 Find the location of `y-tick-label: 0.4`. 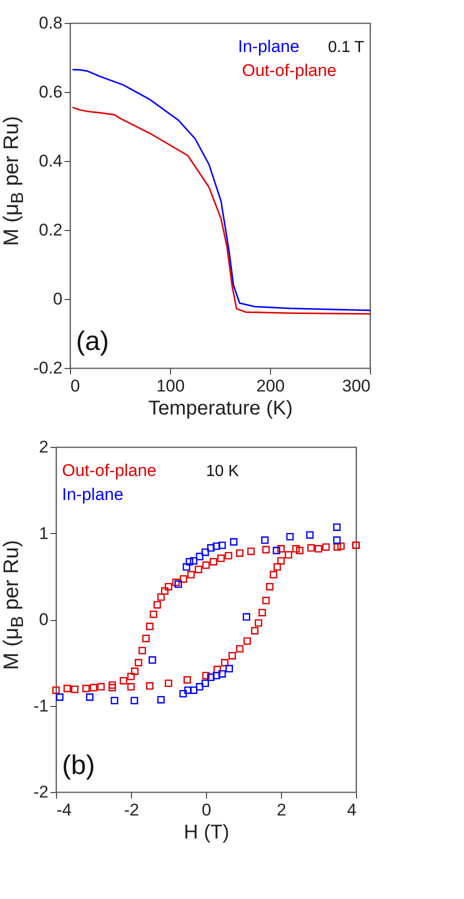

y-tick-label: 0.4 is located at coordinates (50, 161).